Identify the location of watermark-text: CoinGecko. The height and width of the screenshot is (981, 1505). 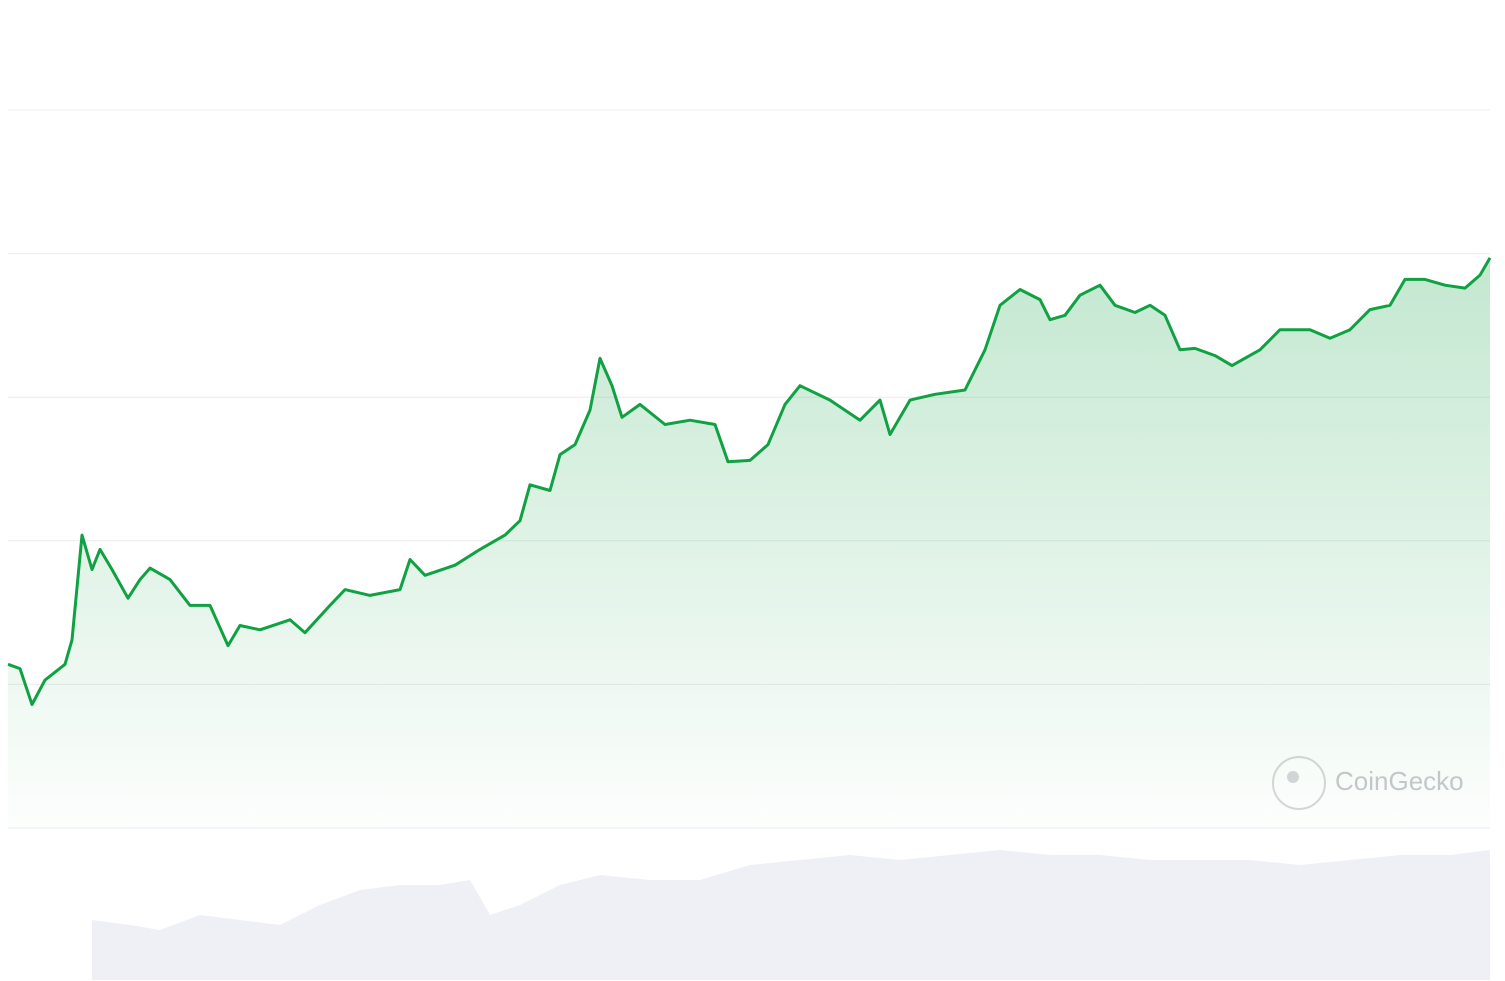
(1399, 781).